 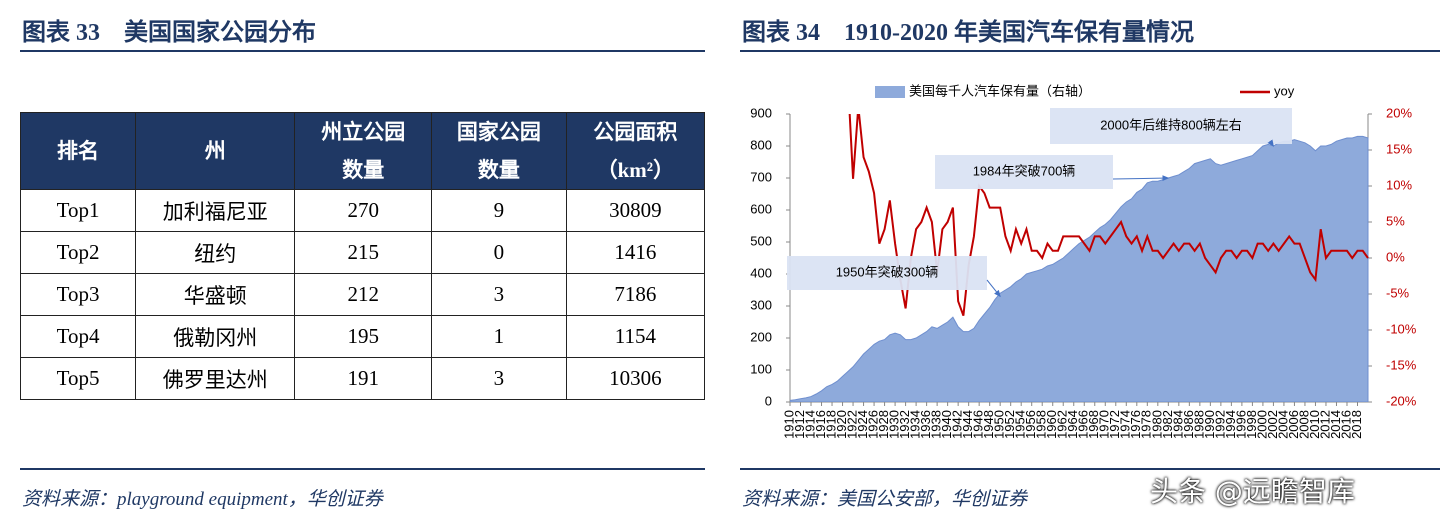 What do you see at coordinates (363, 151) in the screenshot?
I see `header-cell: 州立公园 数量` at bounding box center [363, 151].